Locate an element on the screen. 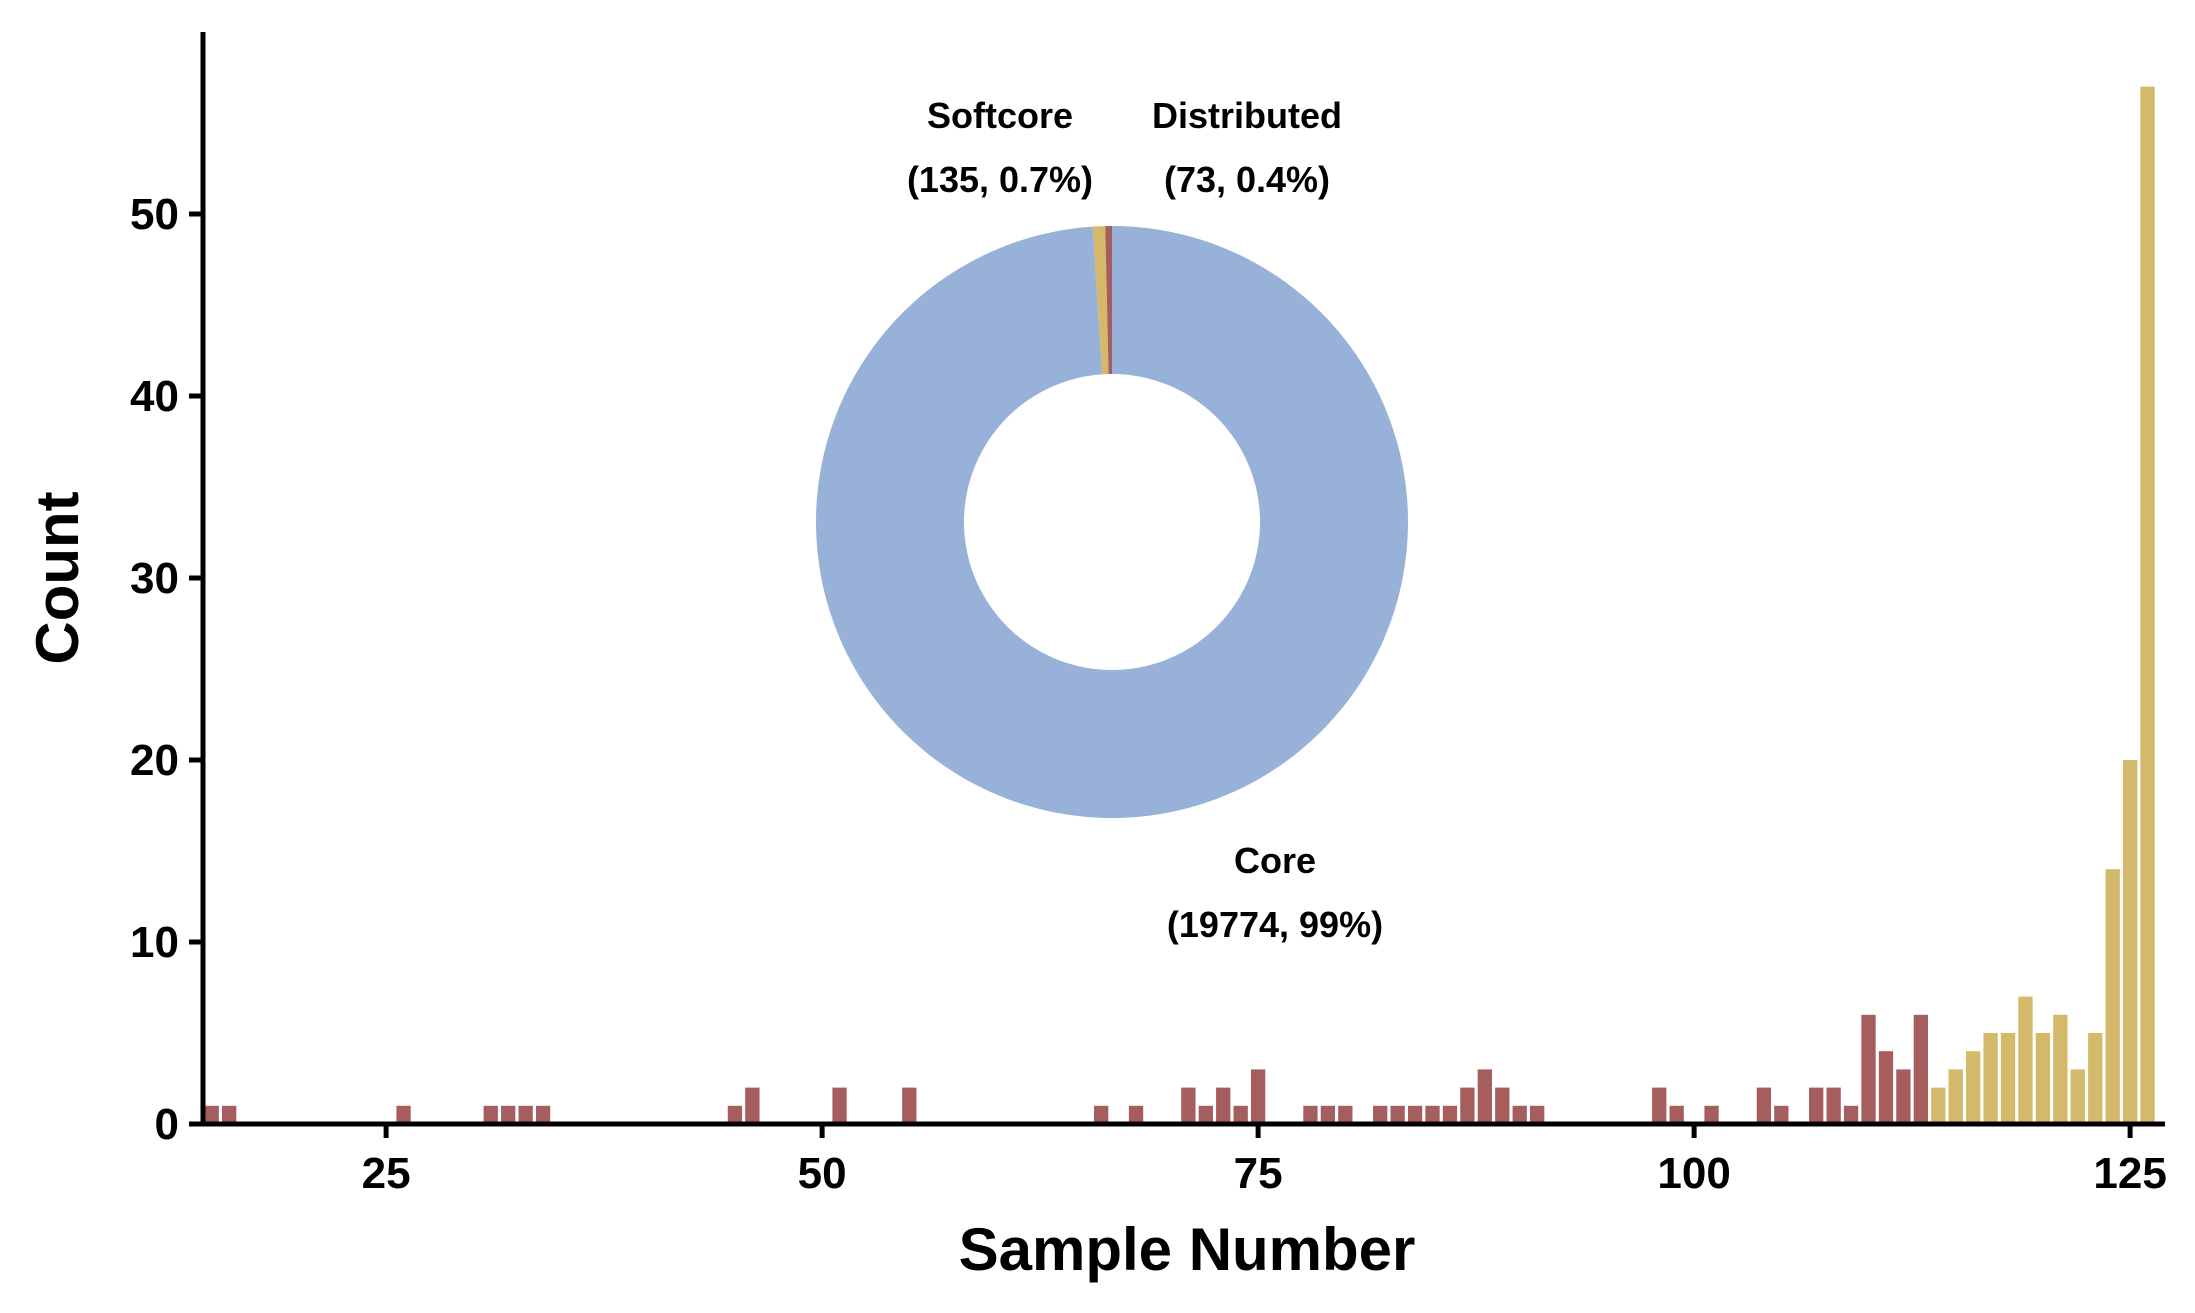 The width and height of the screenshot is (2195, 1313). y-tick-label-10: 10 is located at coordinates (154, 942).